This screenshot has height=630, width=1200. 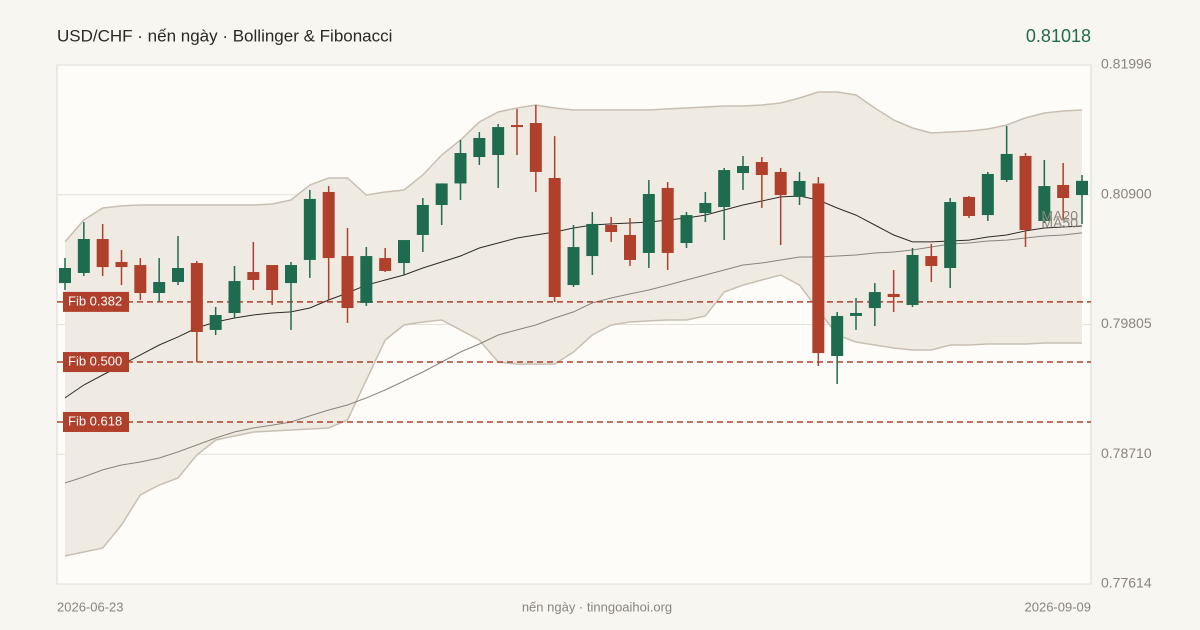 I want to click on y-tick-label: 0.79805, so click(x=1126, y=323).